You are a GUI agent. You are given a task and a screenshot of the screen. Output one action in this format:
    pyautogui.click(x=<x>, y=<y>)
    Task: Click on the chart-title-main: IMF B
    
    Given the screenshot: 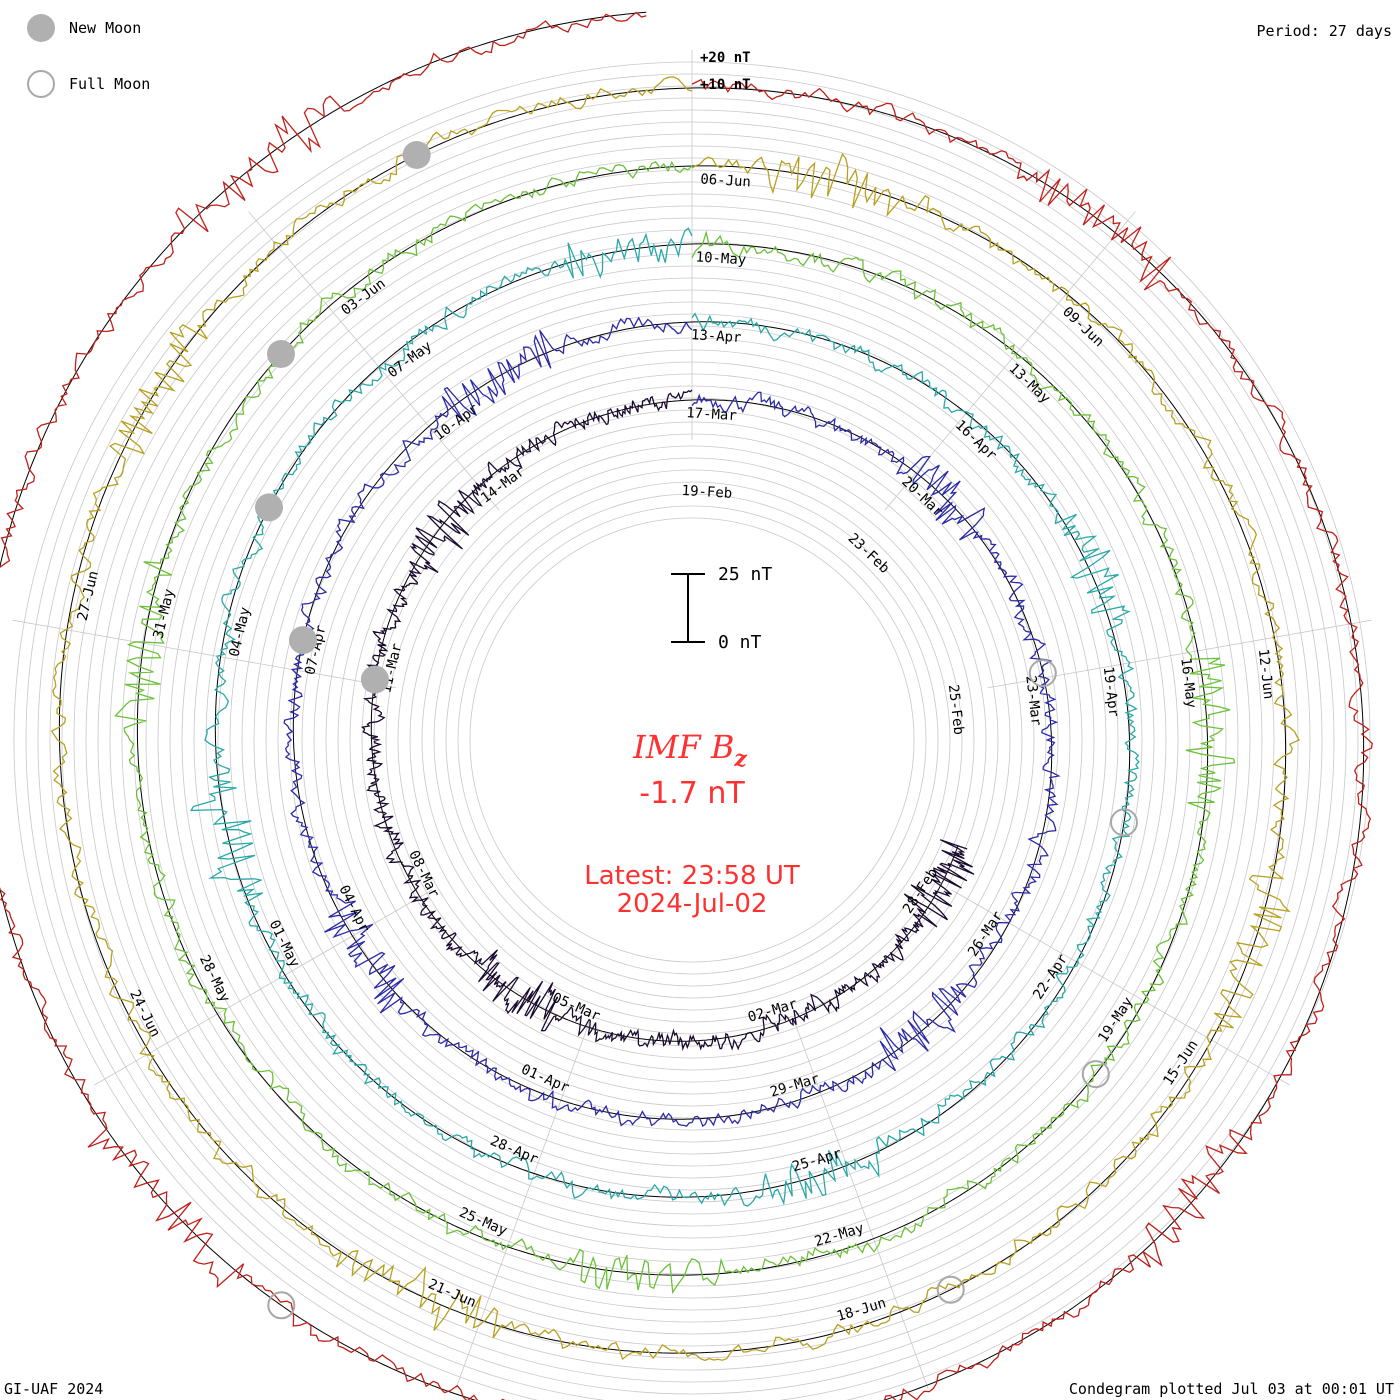 What is the action you would take?
    pyautogui.click(x=683, y=747)
    